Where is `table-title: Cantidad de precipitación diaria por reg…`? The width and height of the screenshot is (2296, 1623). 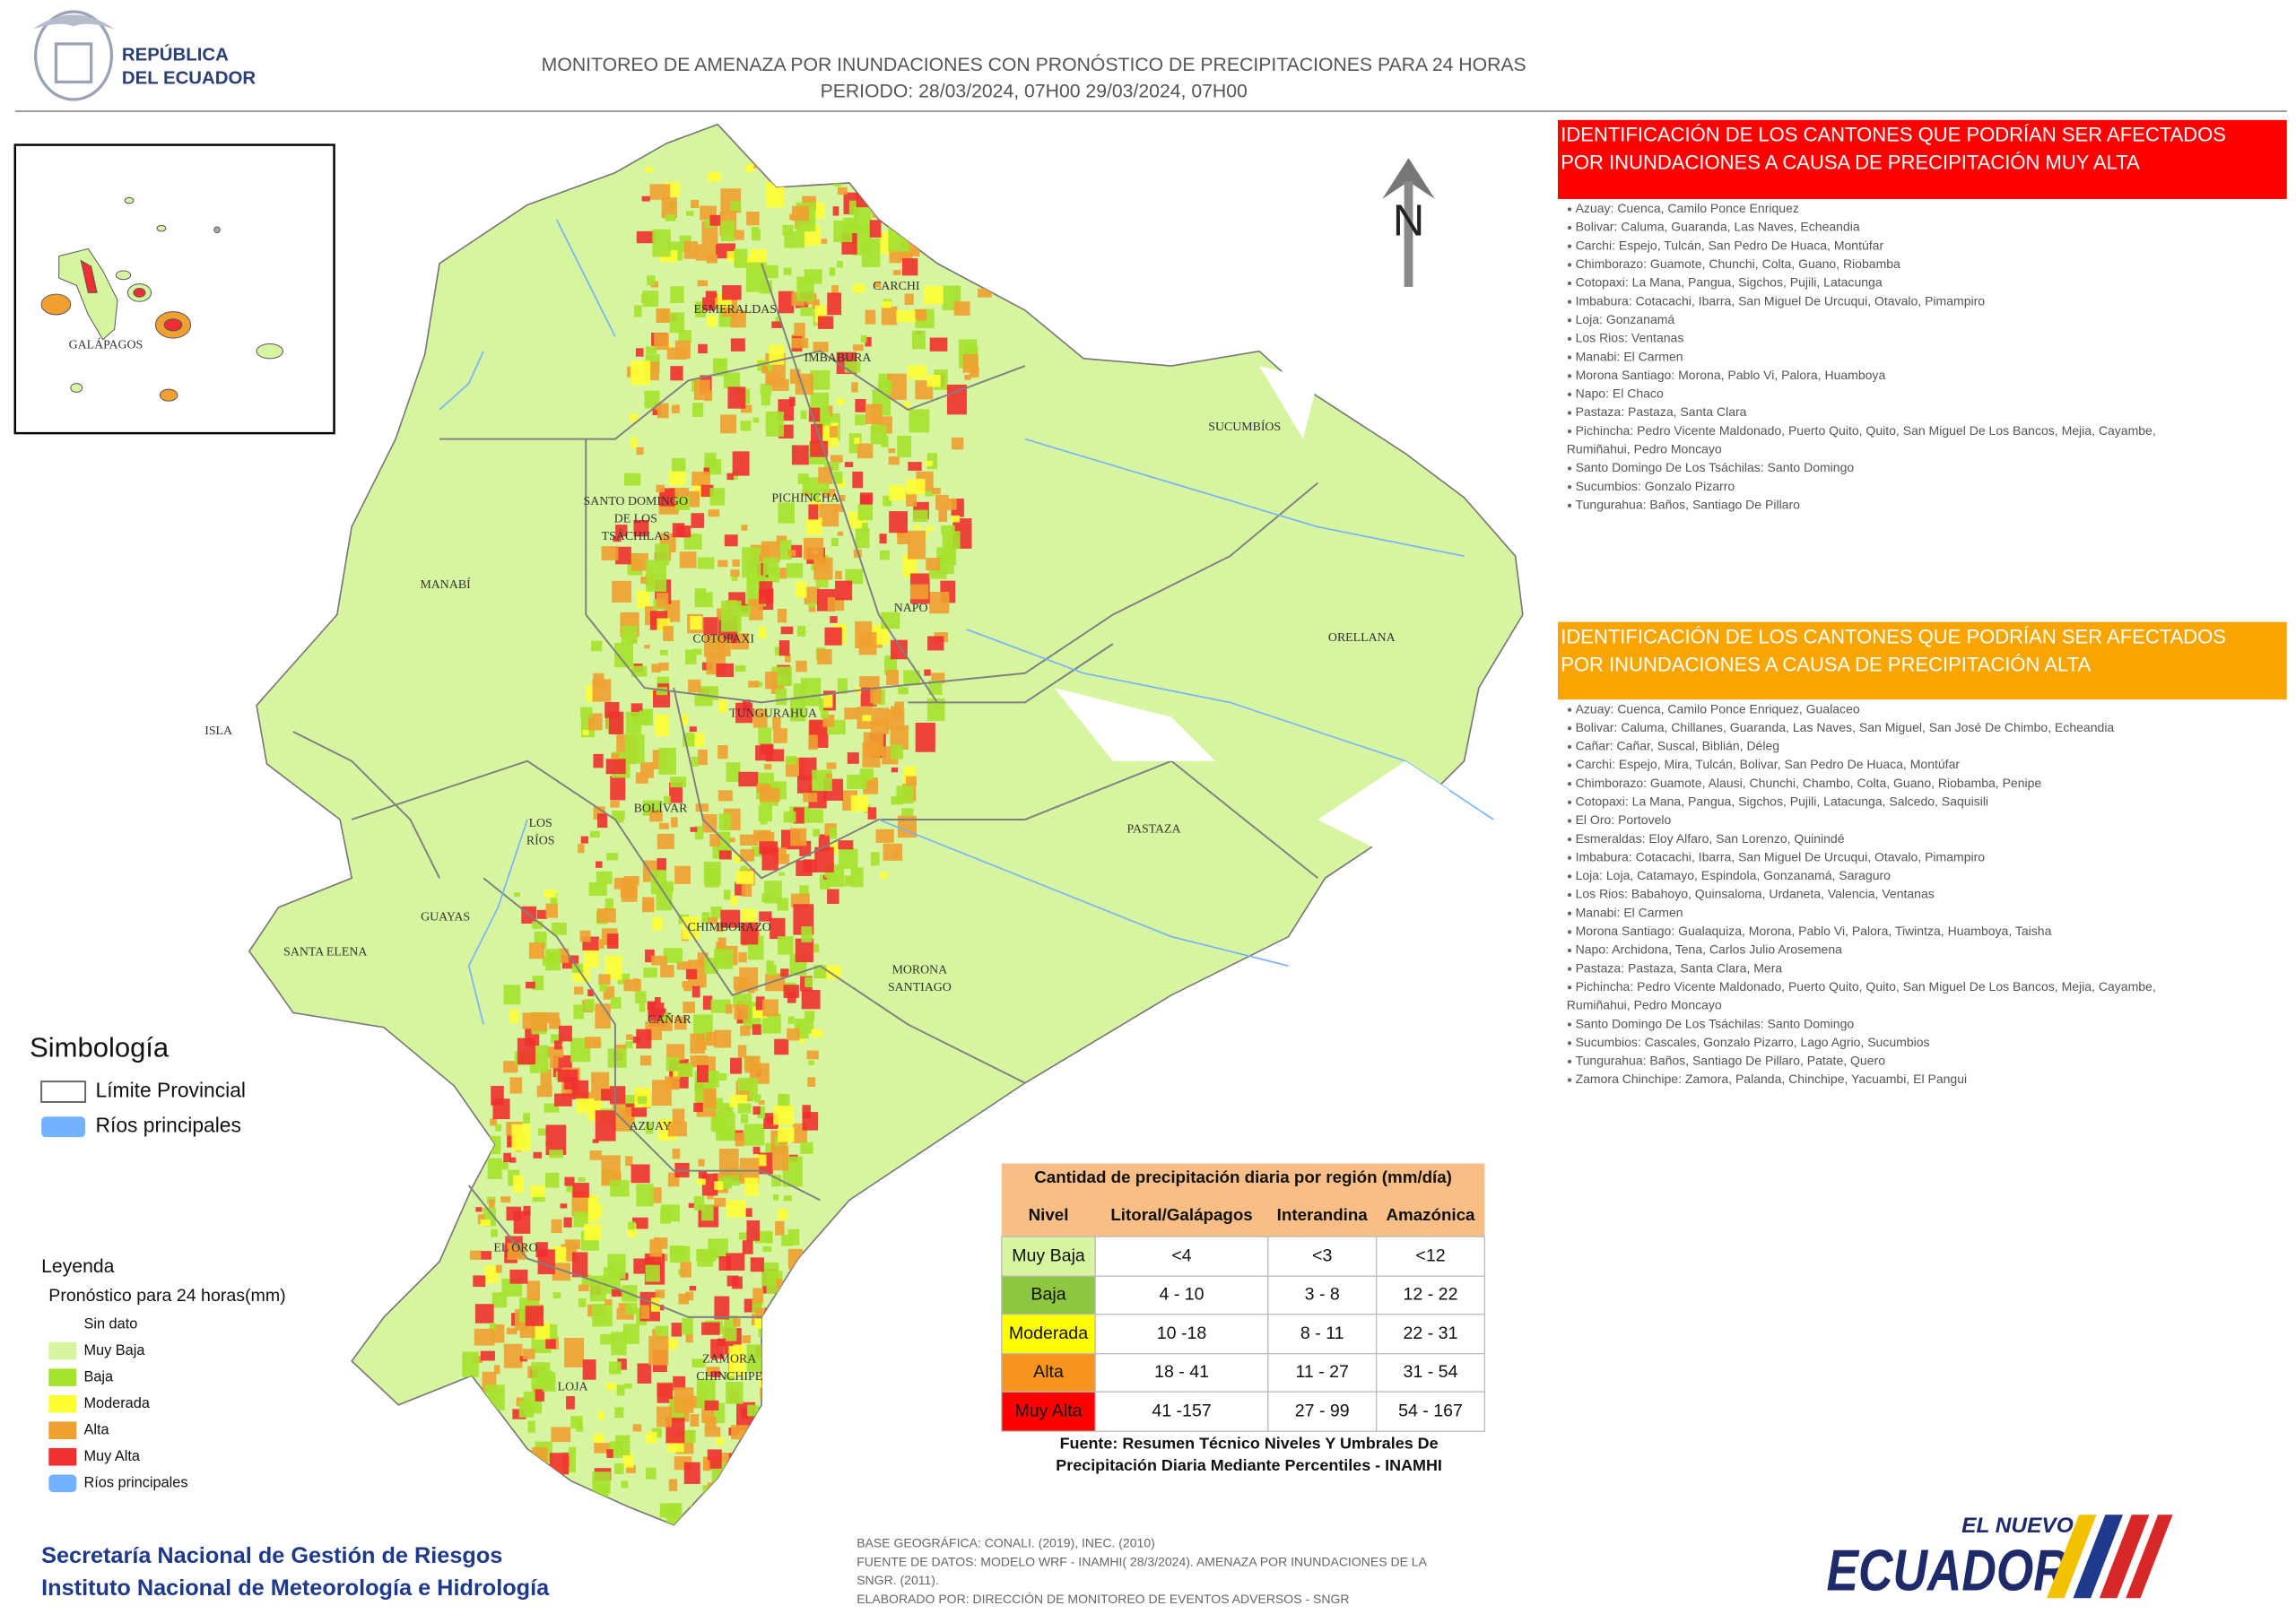 table-title: Cantidad de precipitación diaria por reg… is located at coordinates (1243, 1176).